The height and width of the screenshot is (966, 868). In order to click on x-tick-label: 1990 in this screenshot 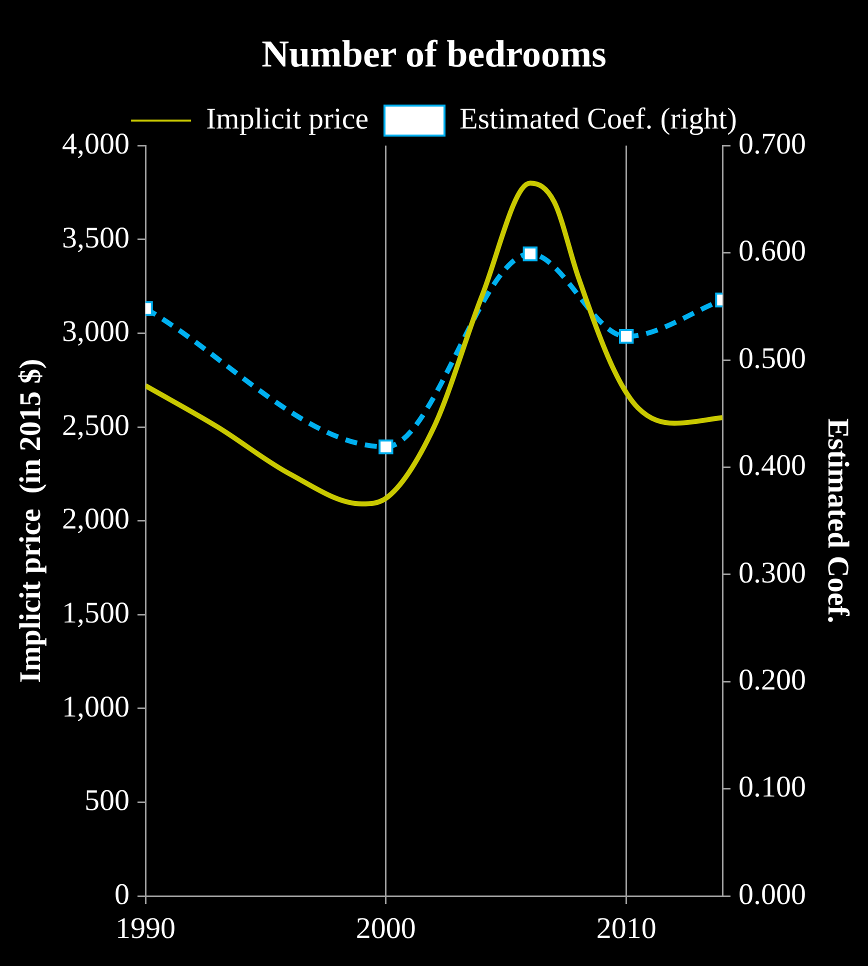, I will do `click(146, 928)`.